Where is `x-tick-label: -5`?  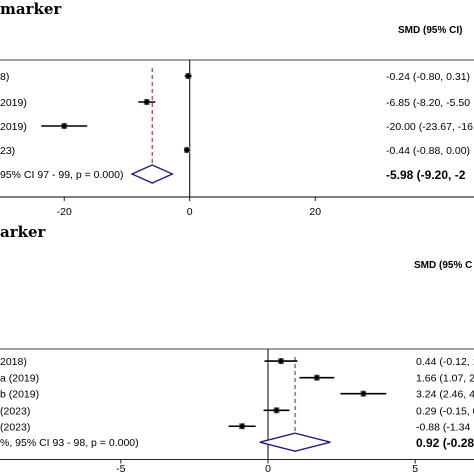 x-tick-label: -5 is located at coordinates (120, 468).